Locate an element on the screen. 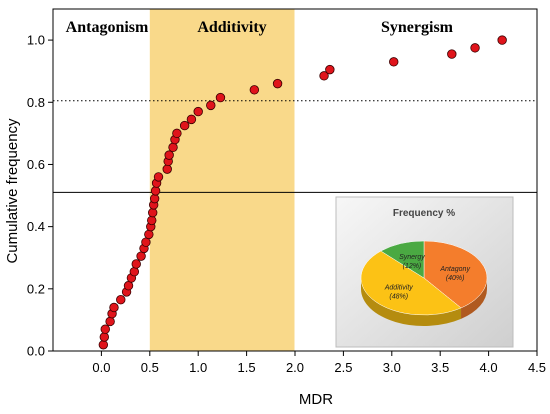 The image size is (550, 414). x-axis-ticks: 0.0 0.5 1.0 1.5 2.0 2.5 3.0 3.5 4.0 4.5 is located at coordinates (319, 363).